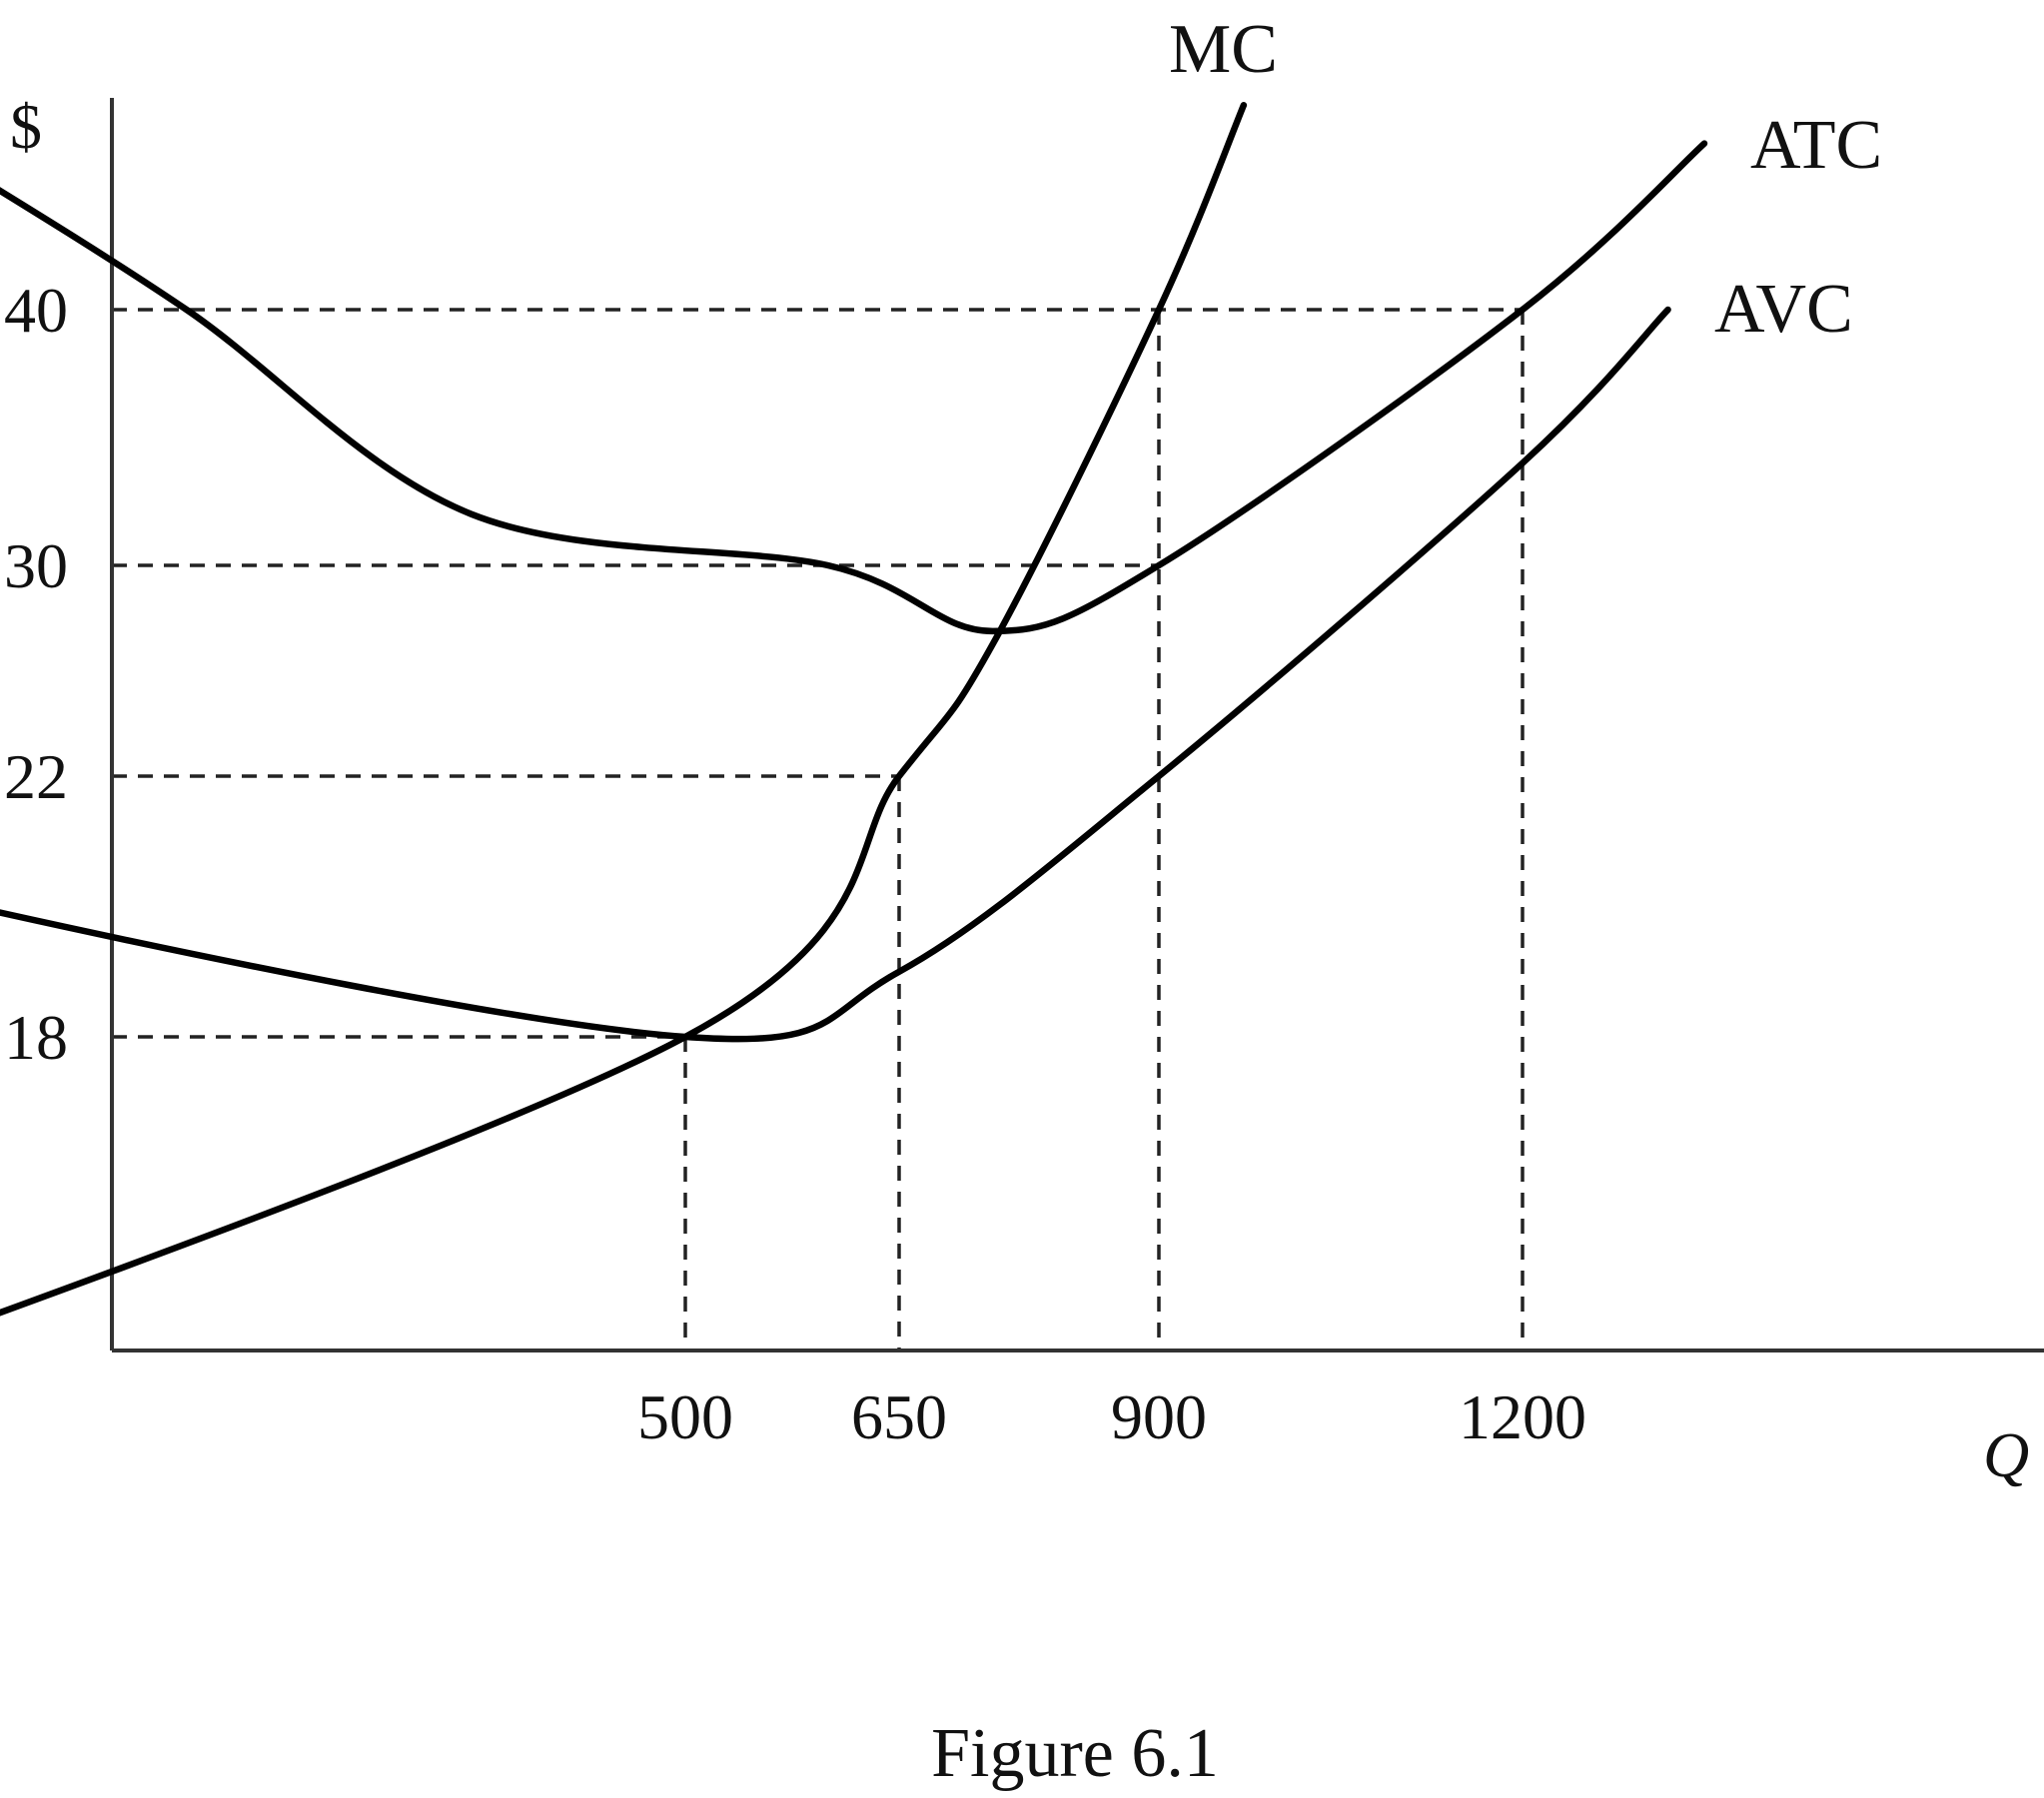  Describe the element at coordinates (26, 126) in the screenshot. I see `y-axis-label: $` at that location.